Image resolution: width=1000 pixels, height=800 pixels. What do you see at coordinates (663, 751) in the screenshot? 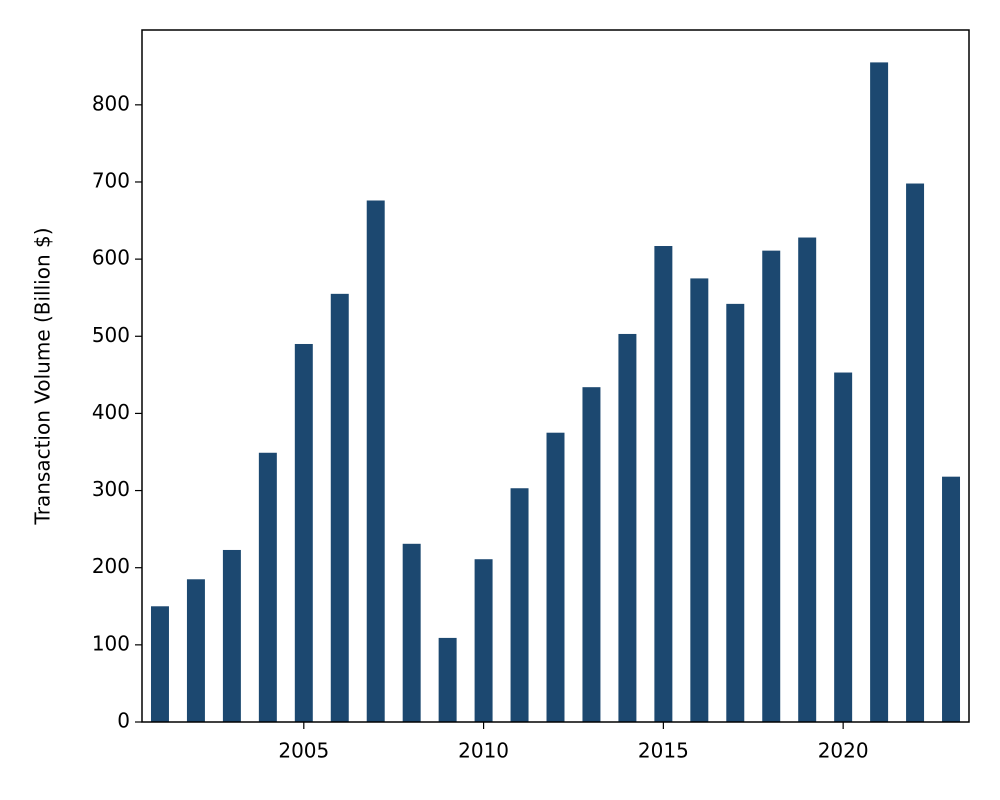
I see `x-tick-label: 2015` at bounding box center [663, 751].